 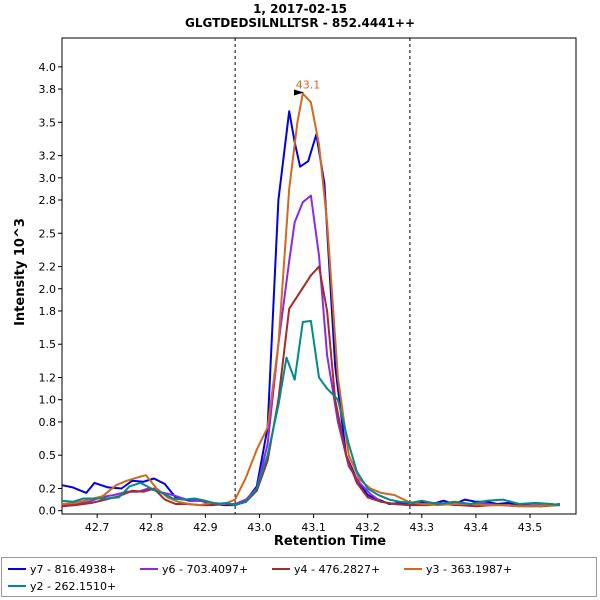 What do you see at coordinates (48, 378) in the screenshot?
I see `y-tick-label: 1.2` at bounding box center [48, 378].